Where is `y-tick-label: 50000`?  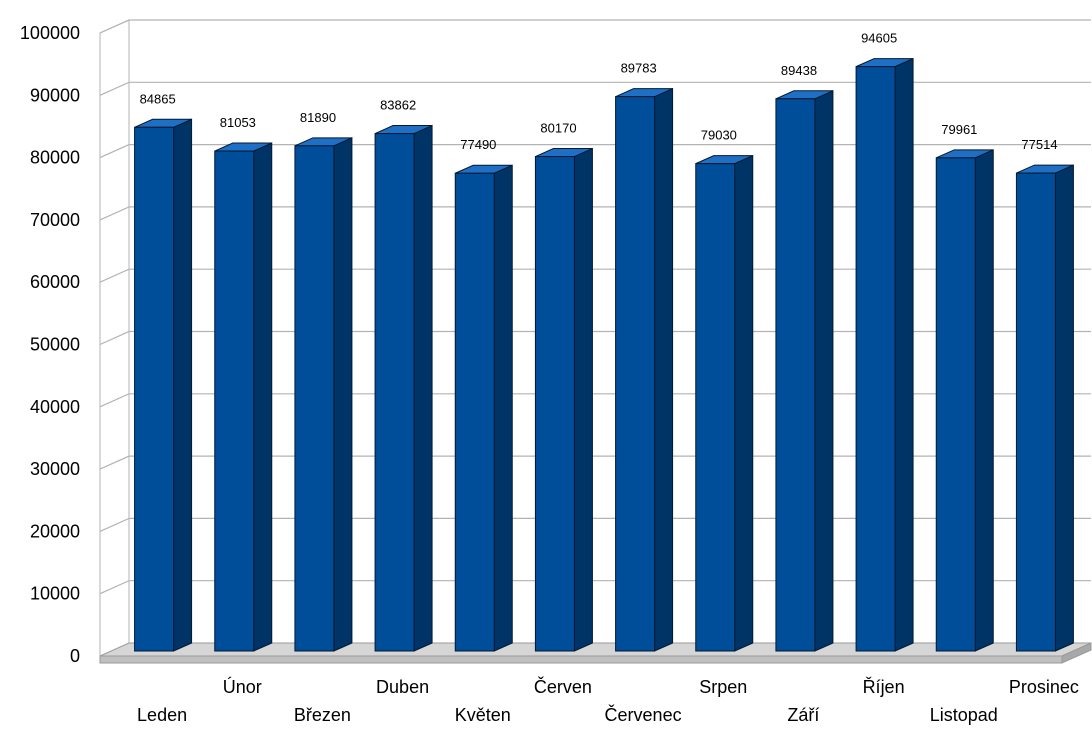 y-tick-label: 50000 is located at coordinates (55, 345).